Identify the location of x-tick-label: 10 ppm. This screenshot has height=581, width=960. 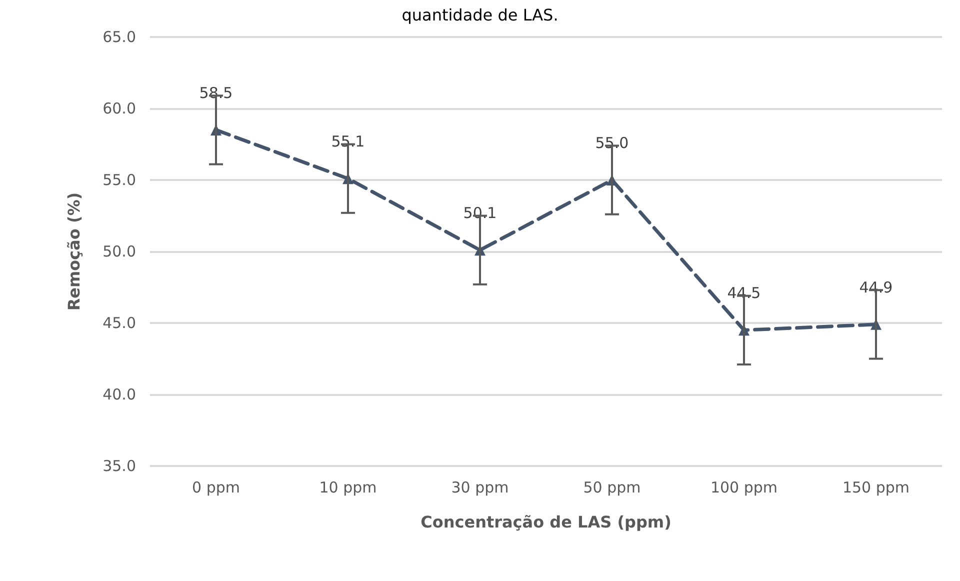
(348, 487).